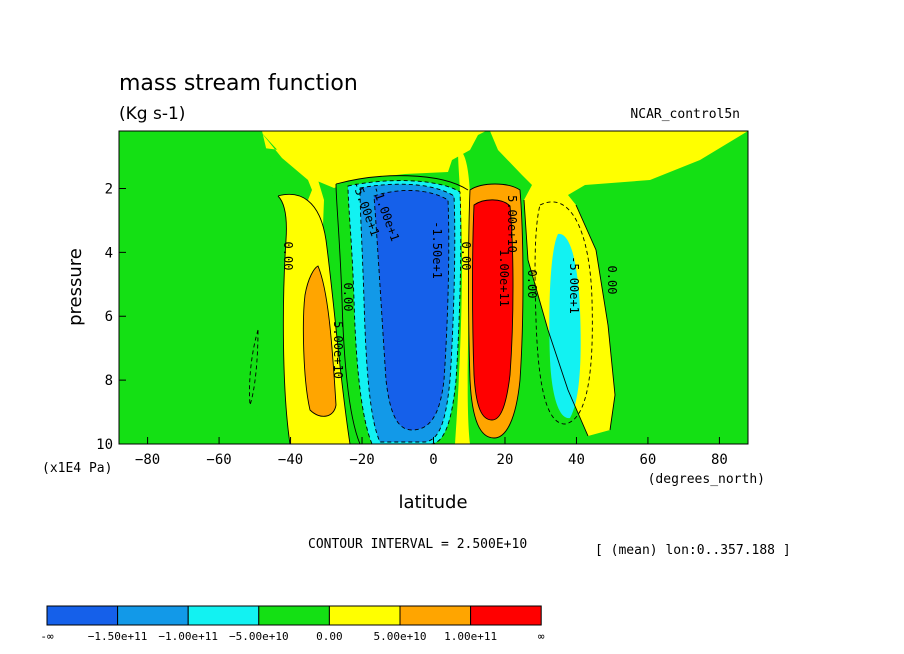 This screenshot has height=654, width=904. What do you see at coordinates (504, 278) in the screenshot?
I see `contour-label: 1.00e+11` at bounding box center [504, 278].